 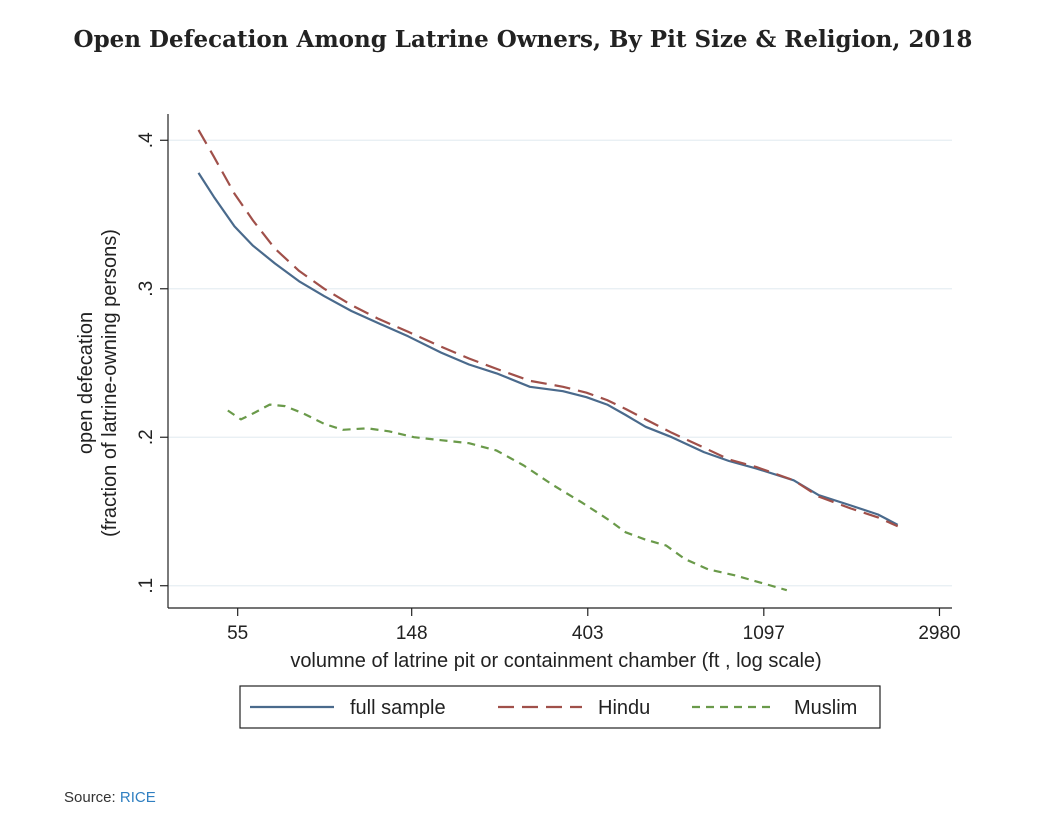 I want to click on x-tick-label: 403, so click(x=588, y=633).